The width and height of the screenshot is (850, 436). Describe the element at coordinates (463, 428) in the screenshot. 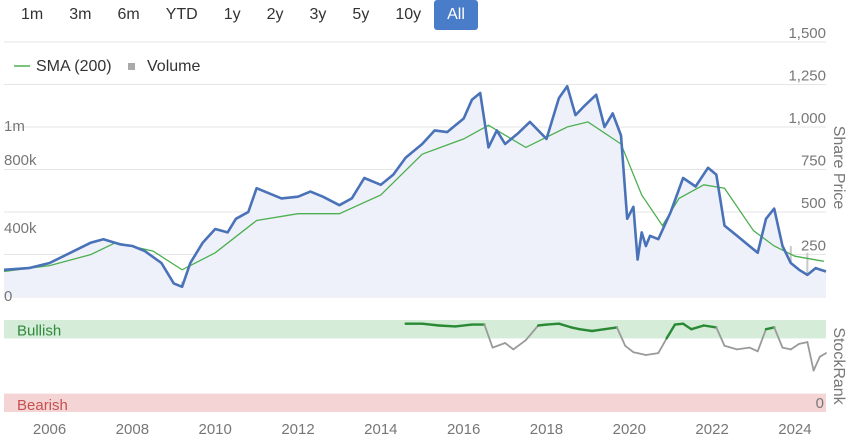

I see `x-tick-label: 2016` at that location.